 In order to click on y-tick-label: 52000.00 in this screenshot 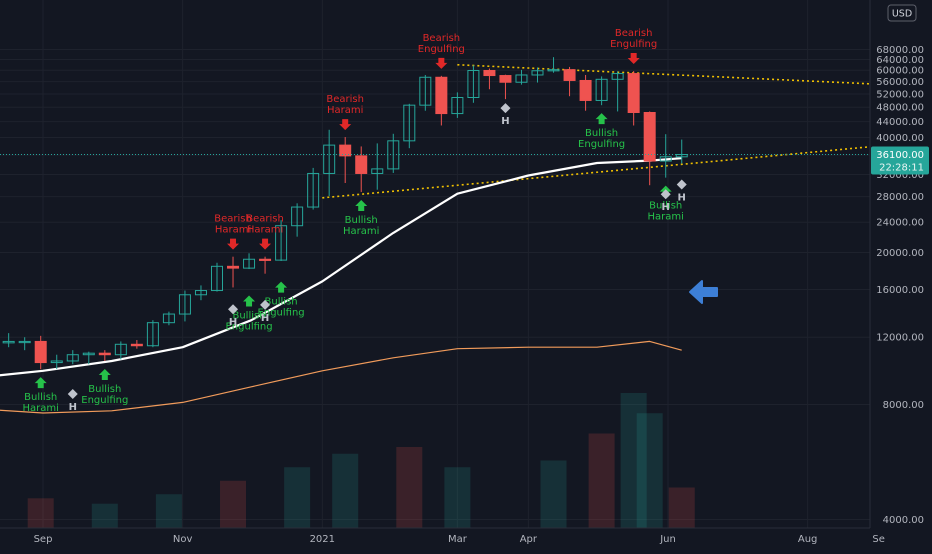, I will do `click(900, 94)`.